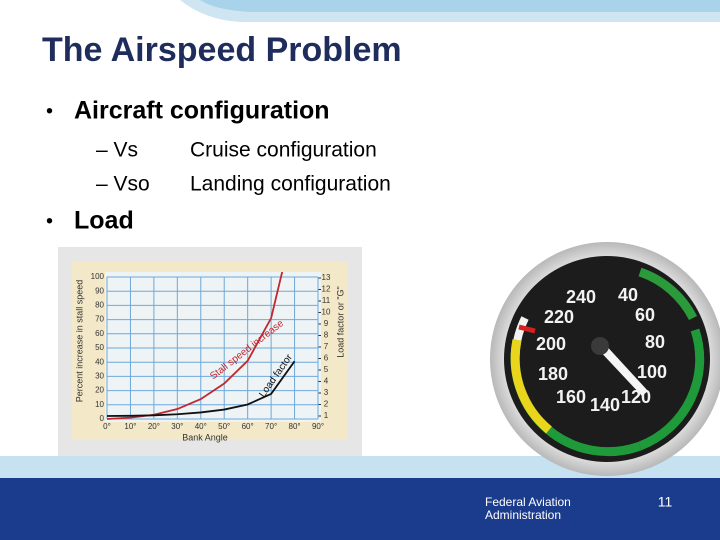  I want to click on x-tick-label: 10°, so click(130, 426).